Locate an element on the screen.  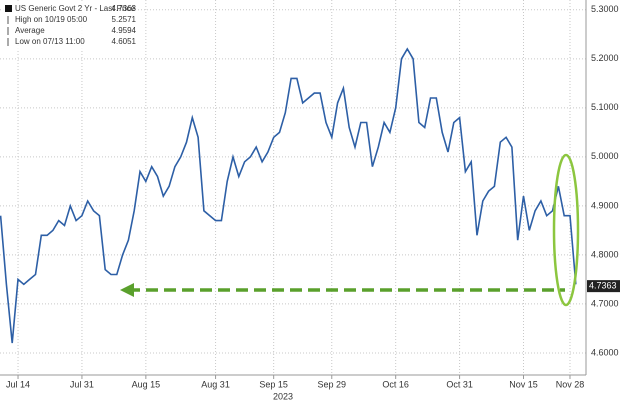
legend-value: 4.7363 is located at coordinates (124, 8).